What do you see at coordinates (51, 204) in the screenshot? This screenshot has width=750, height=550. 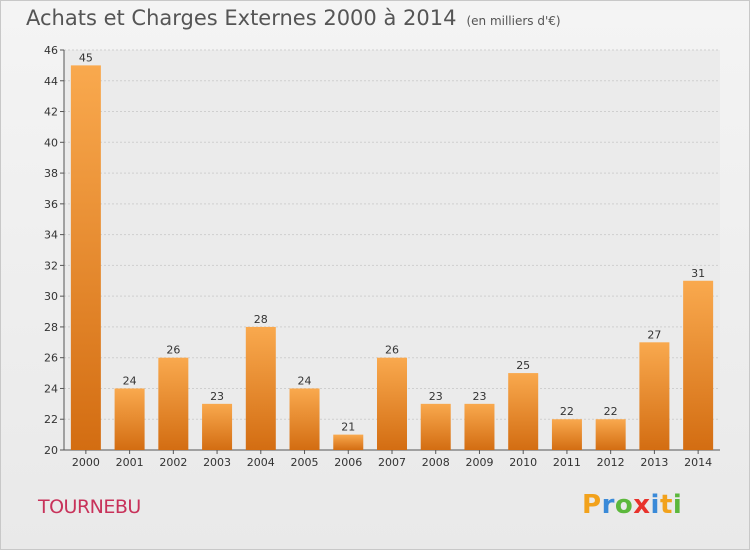 I see `y-tick-label: 36` at bounding box center [51, 204].